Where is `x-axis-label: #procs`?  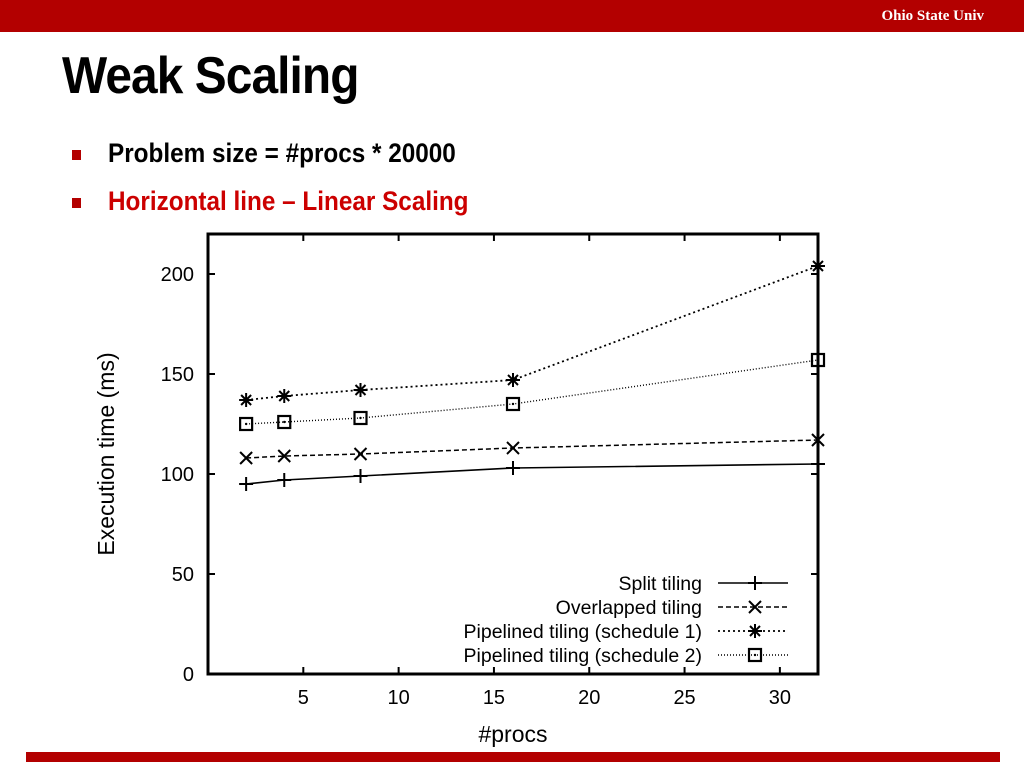 x-axis-label: #procs is located at coordinates (512, 734).